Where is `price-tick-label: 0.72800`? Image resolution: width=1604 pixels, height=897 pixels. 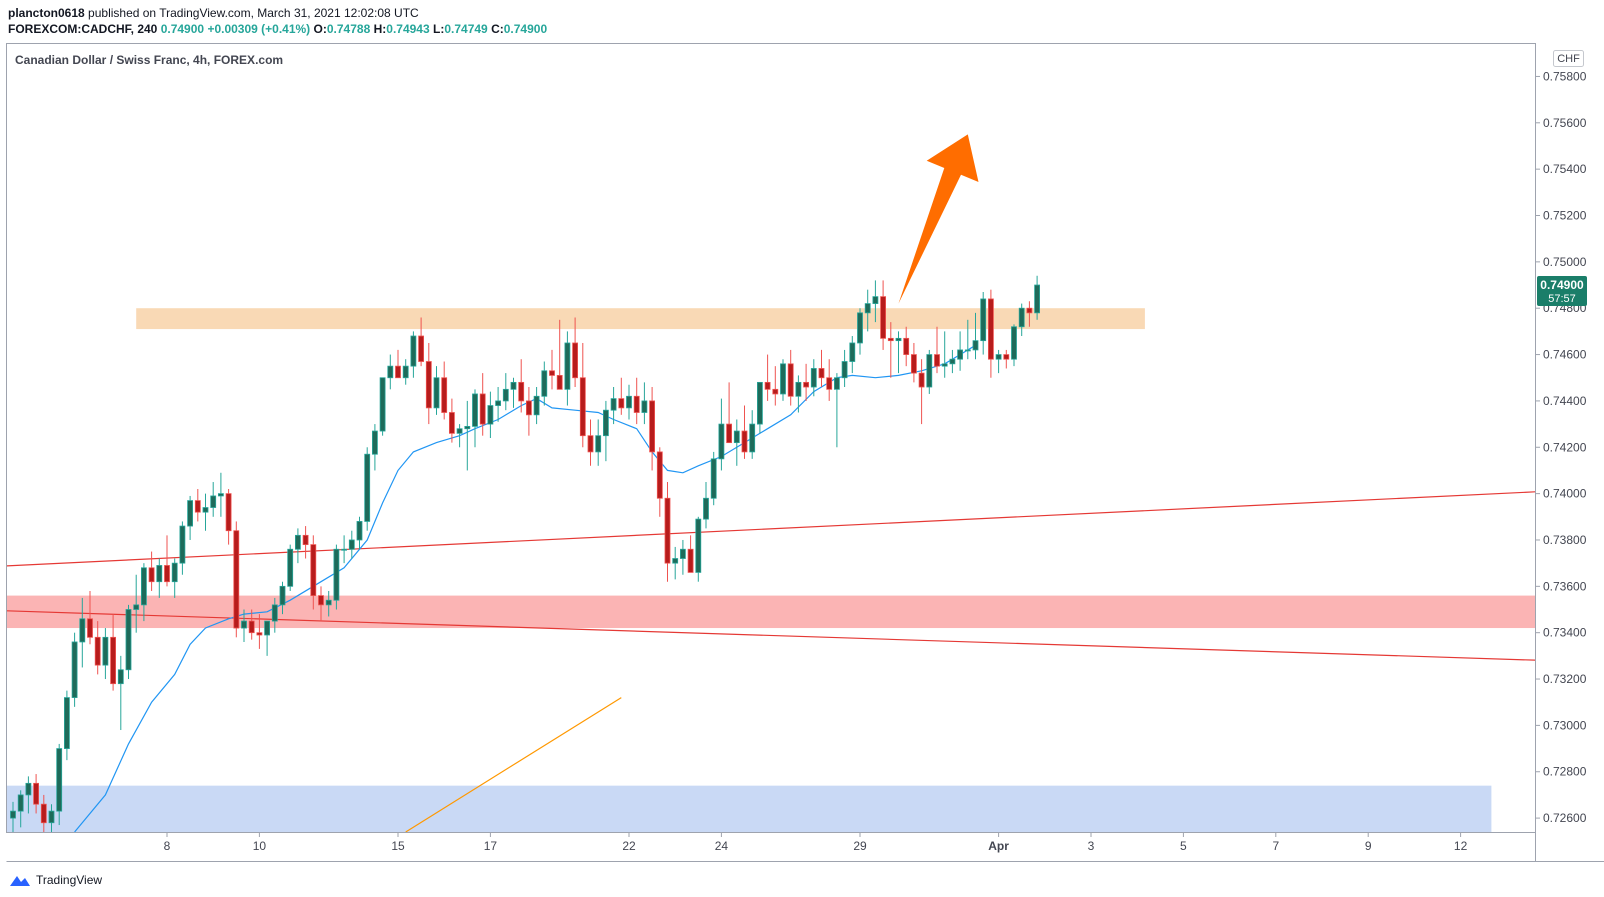 price-tick-label: 0.72800 is located at coordinates (1565, 772).